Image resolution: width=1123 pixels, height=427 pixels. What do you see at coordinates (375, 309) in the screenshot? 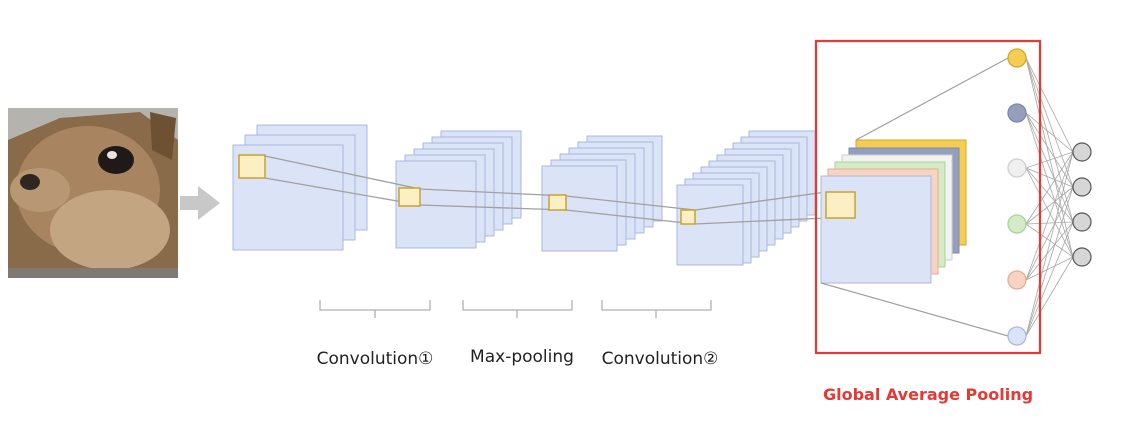
I see `conv1-bracket` at bounding box center [375, 309].